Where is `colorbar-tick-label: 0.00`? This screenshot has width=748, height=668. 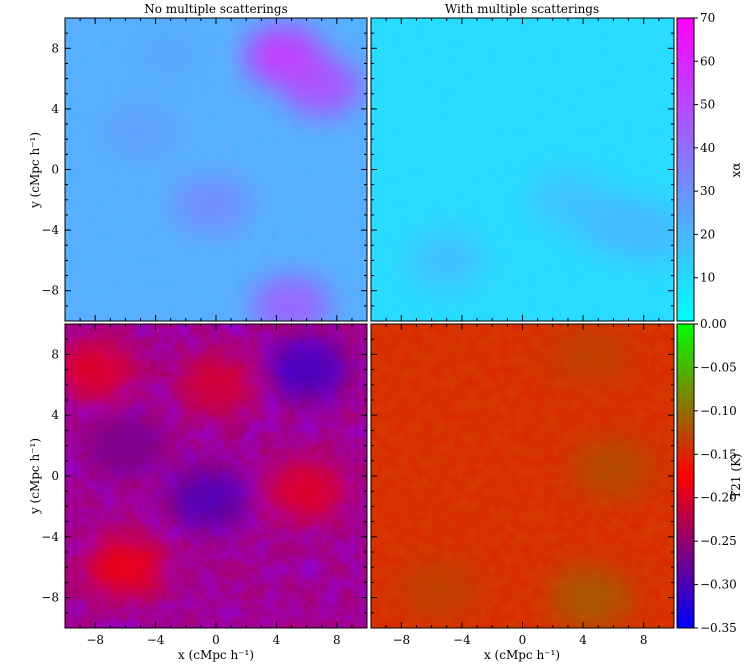 colorbar-tick-label: 0.00 is located at coordinates (713, 324).